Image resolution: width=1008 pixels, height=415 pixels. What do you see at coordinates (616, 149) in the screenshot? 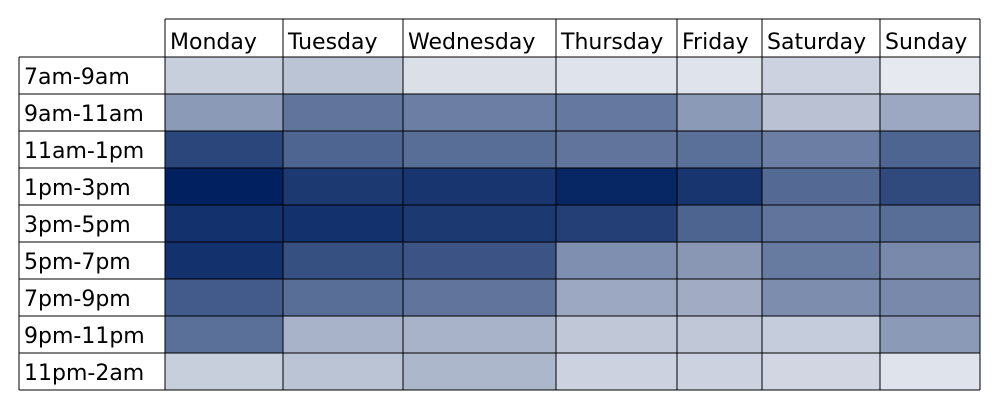
I see `heatmap-cell-11am-1pm-Thursday` at bounding box center [616, 149].